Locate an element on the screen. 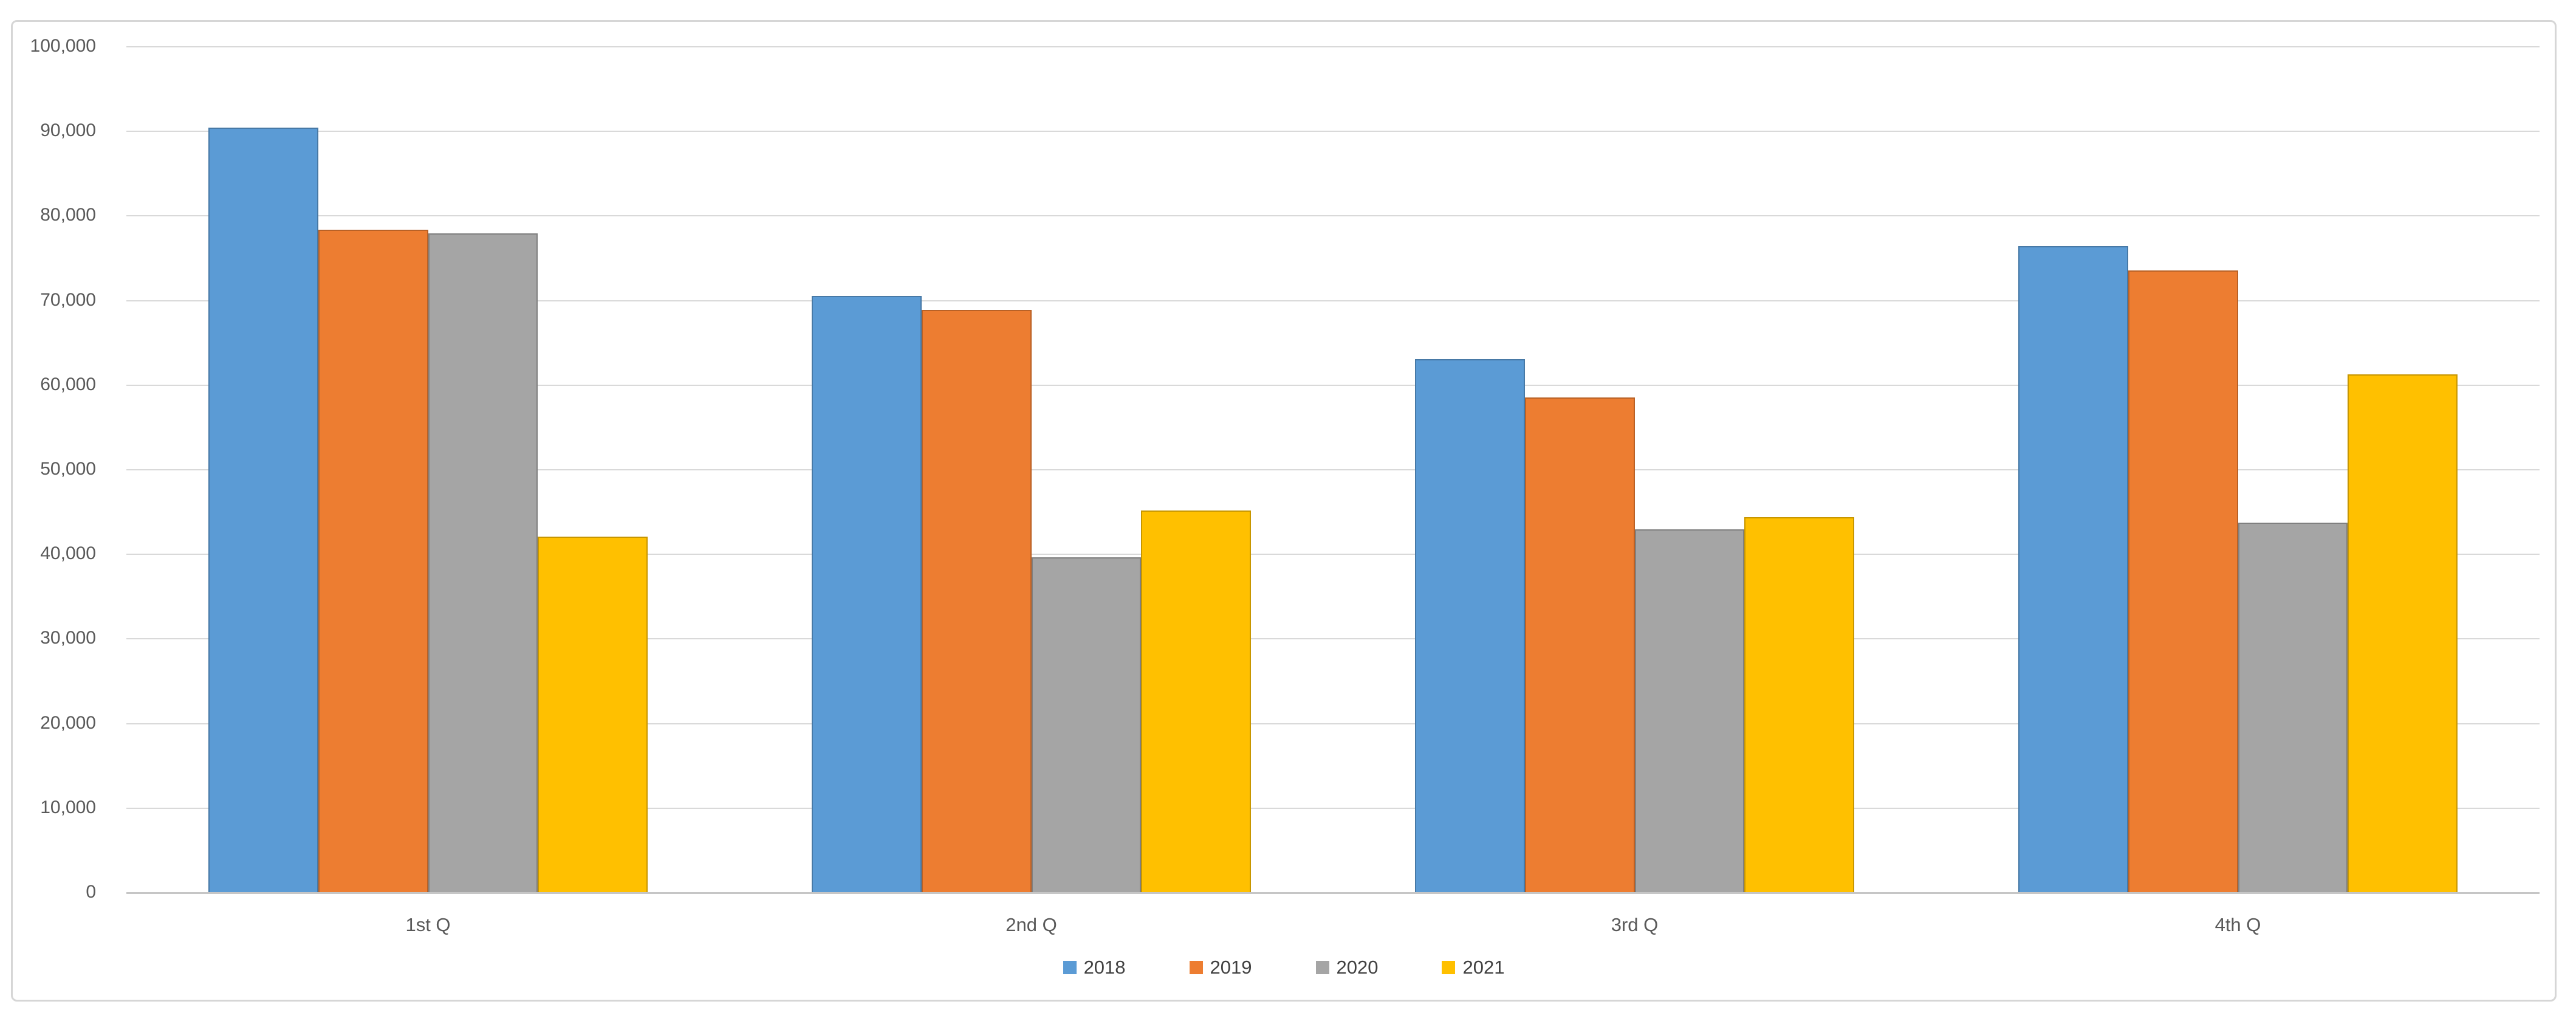 The image size is (2576, 1021). xlabel-2nd-q: 2nd Q is located at coordinates (1031, 924).